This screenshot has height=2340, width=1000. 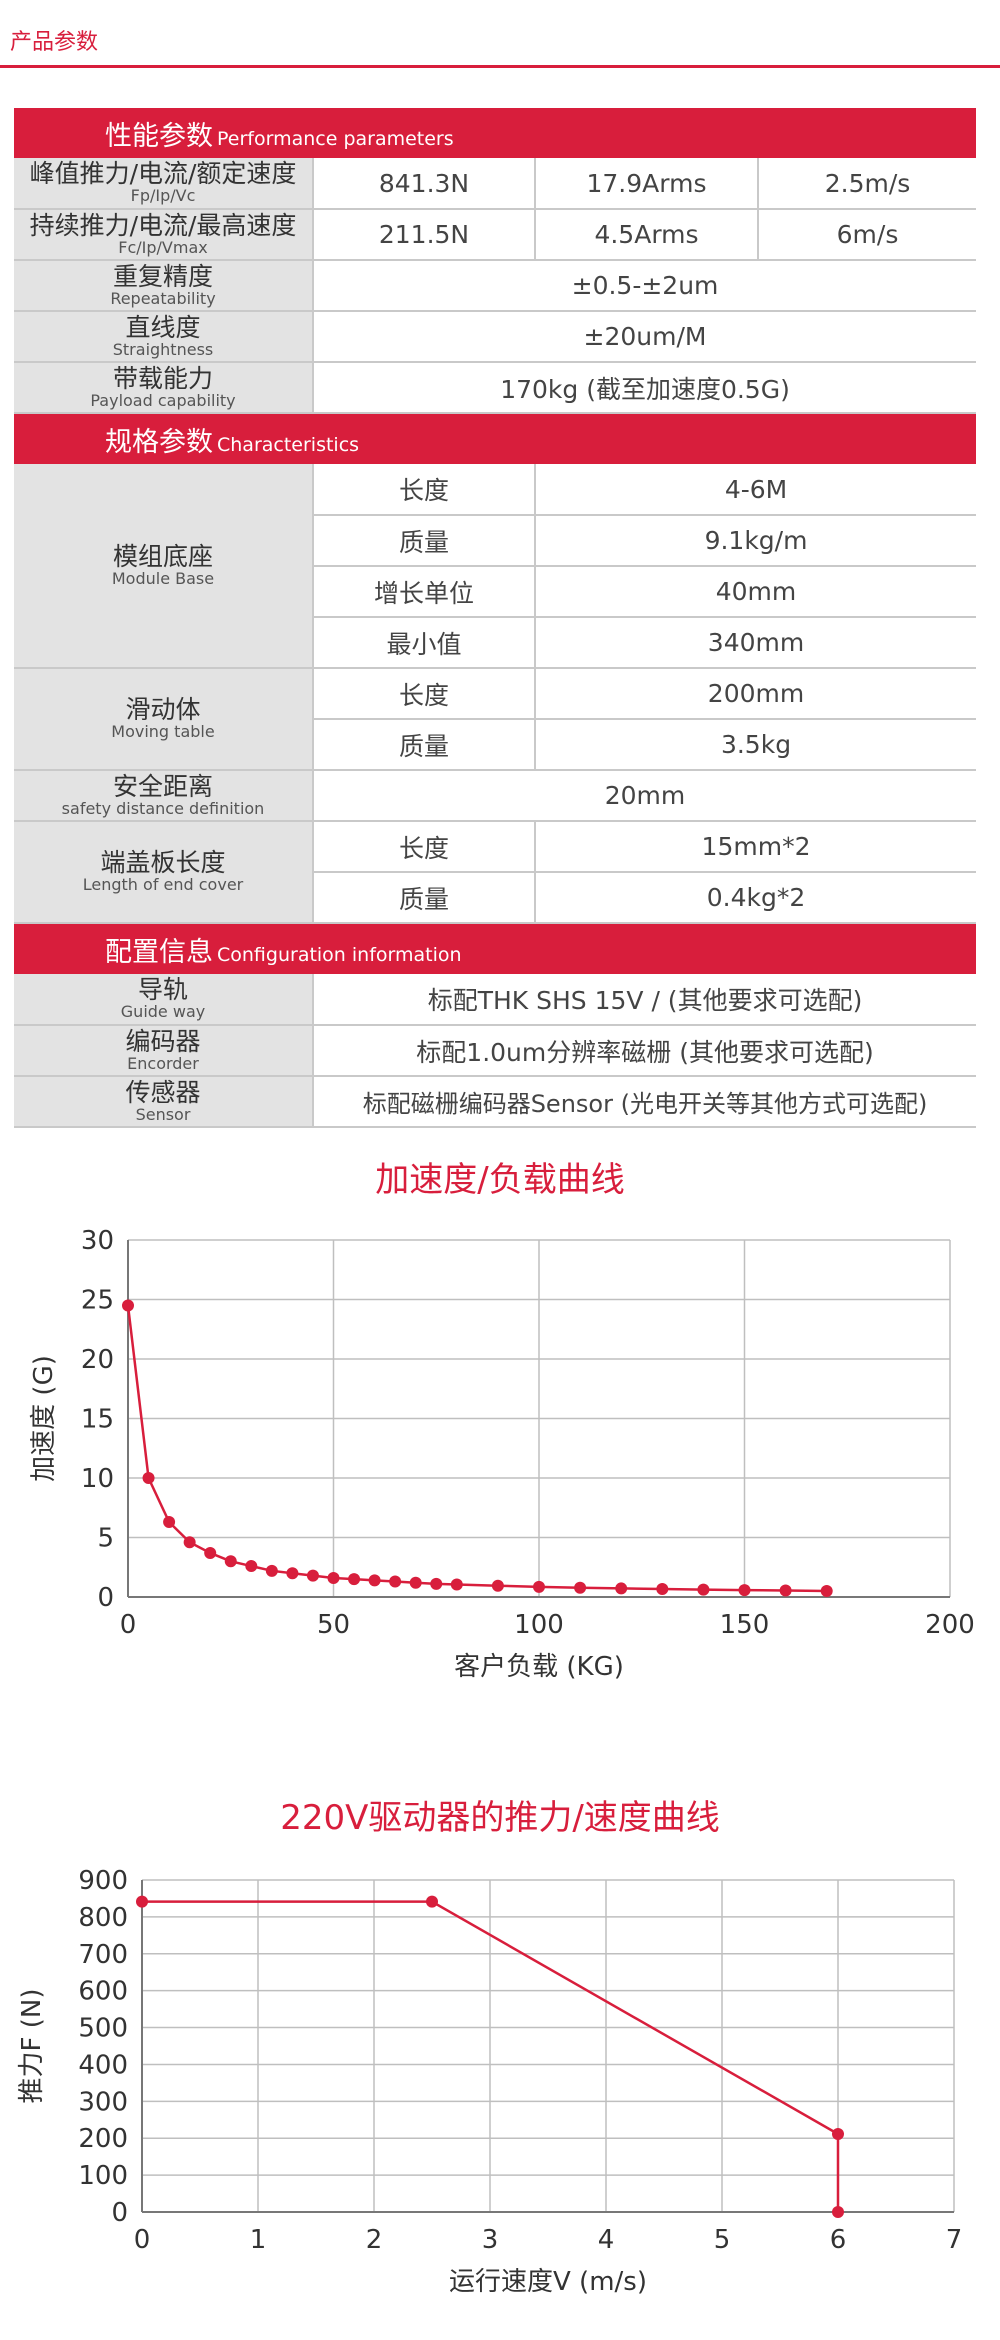 I want to click on row-label: 重复精度, so click(x=162, y=276).